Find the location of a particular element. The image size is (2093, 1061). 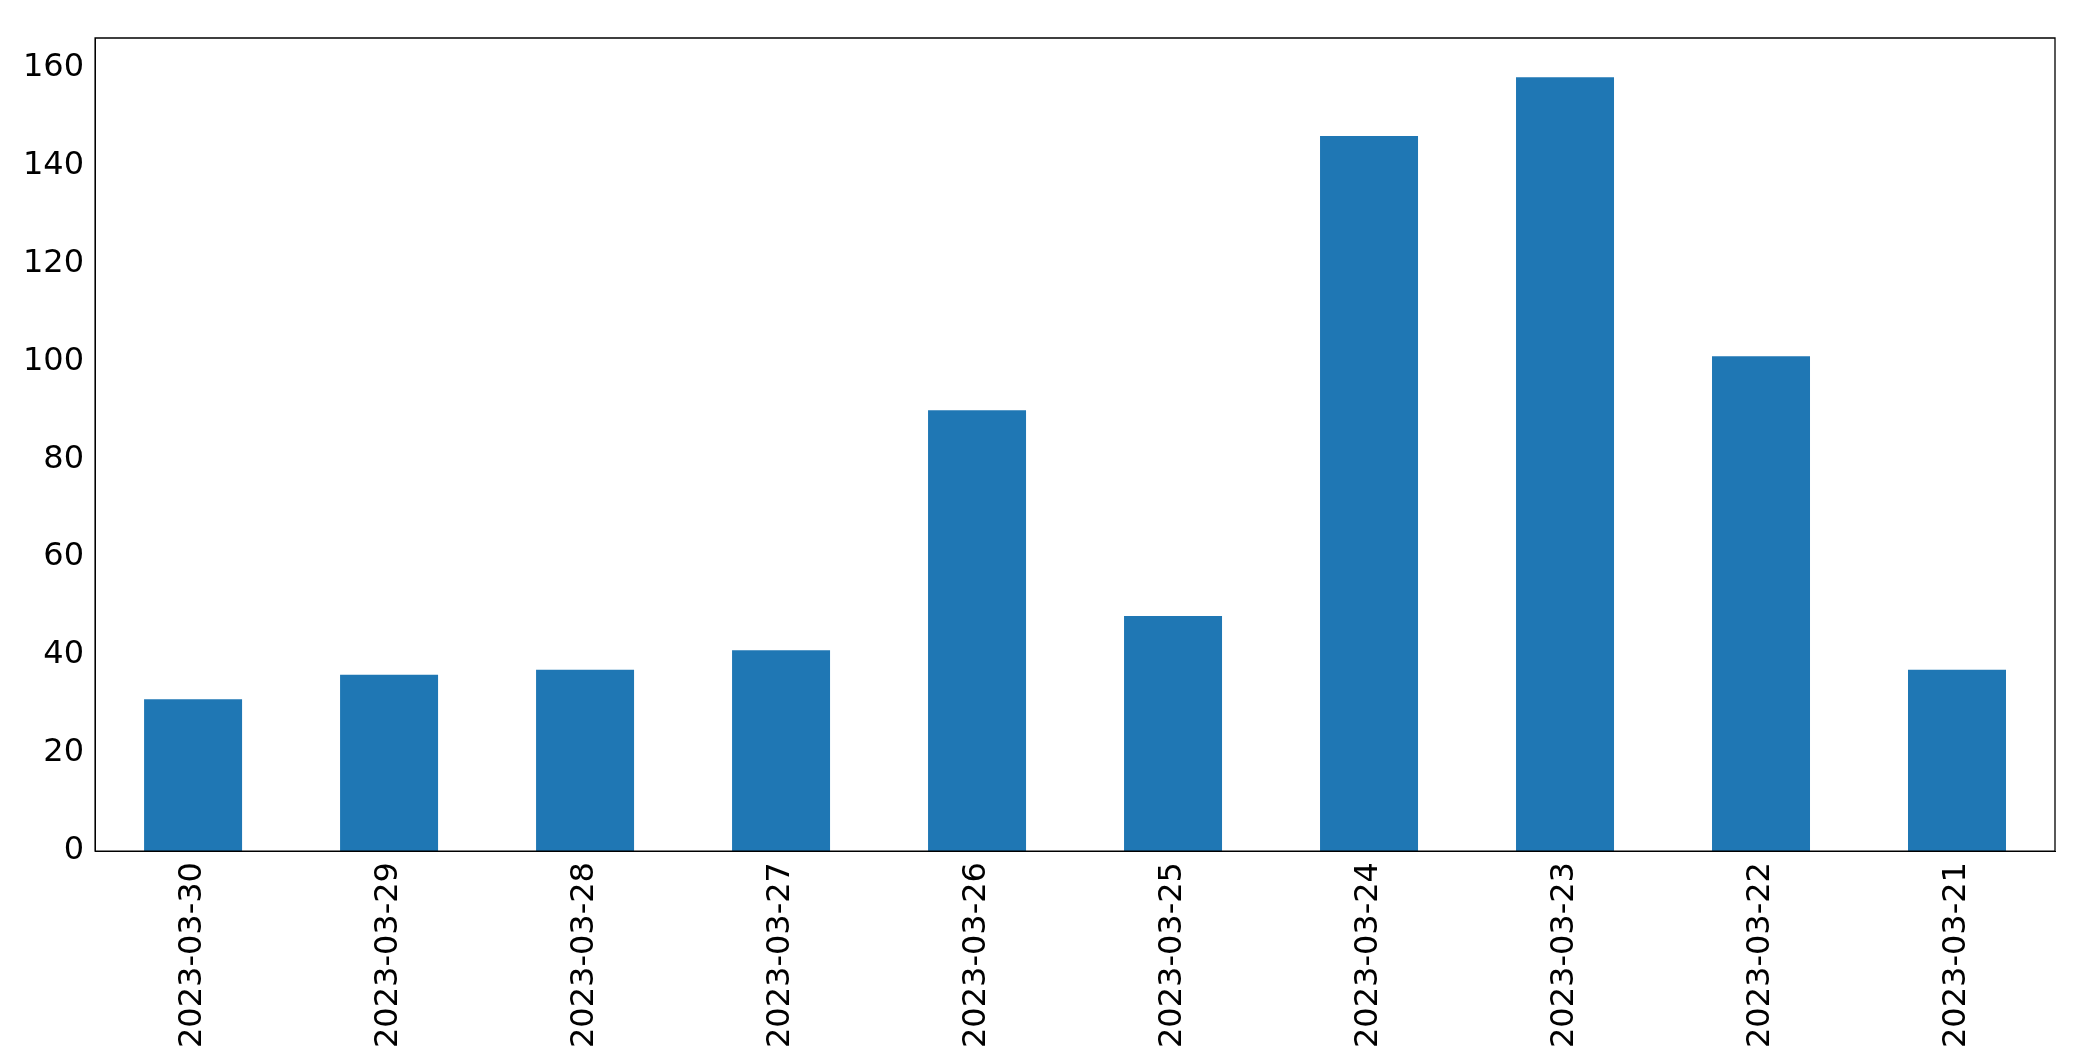

y-tick-label: 100 is located at coordinates (54, 358).